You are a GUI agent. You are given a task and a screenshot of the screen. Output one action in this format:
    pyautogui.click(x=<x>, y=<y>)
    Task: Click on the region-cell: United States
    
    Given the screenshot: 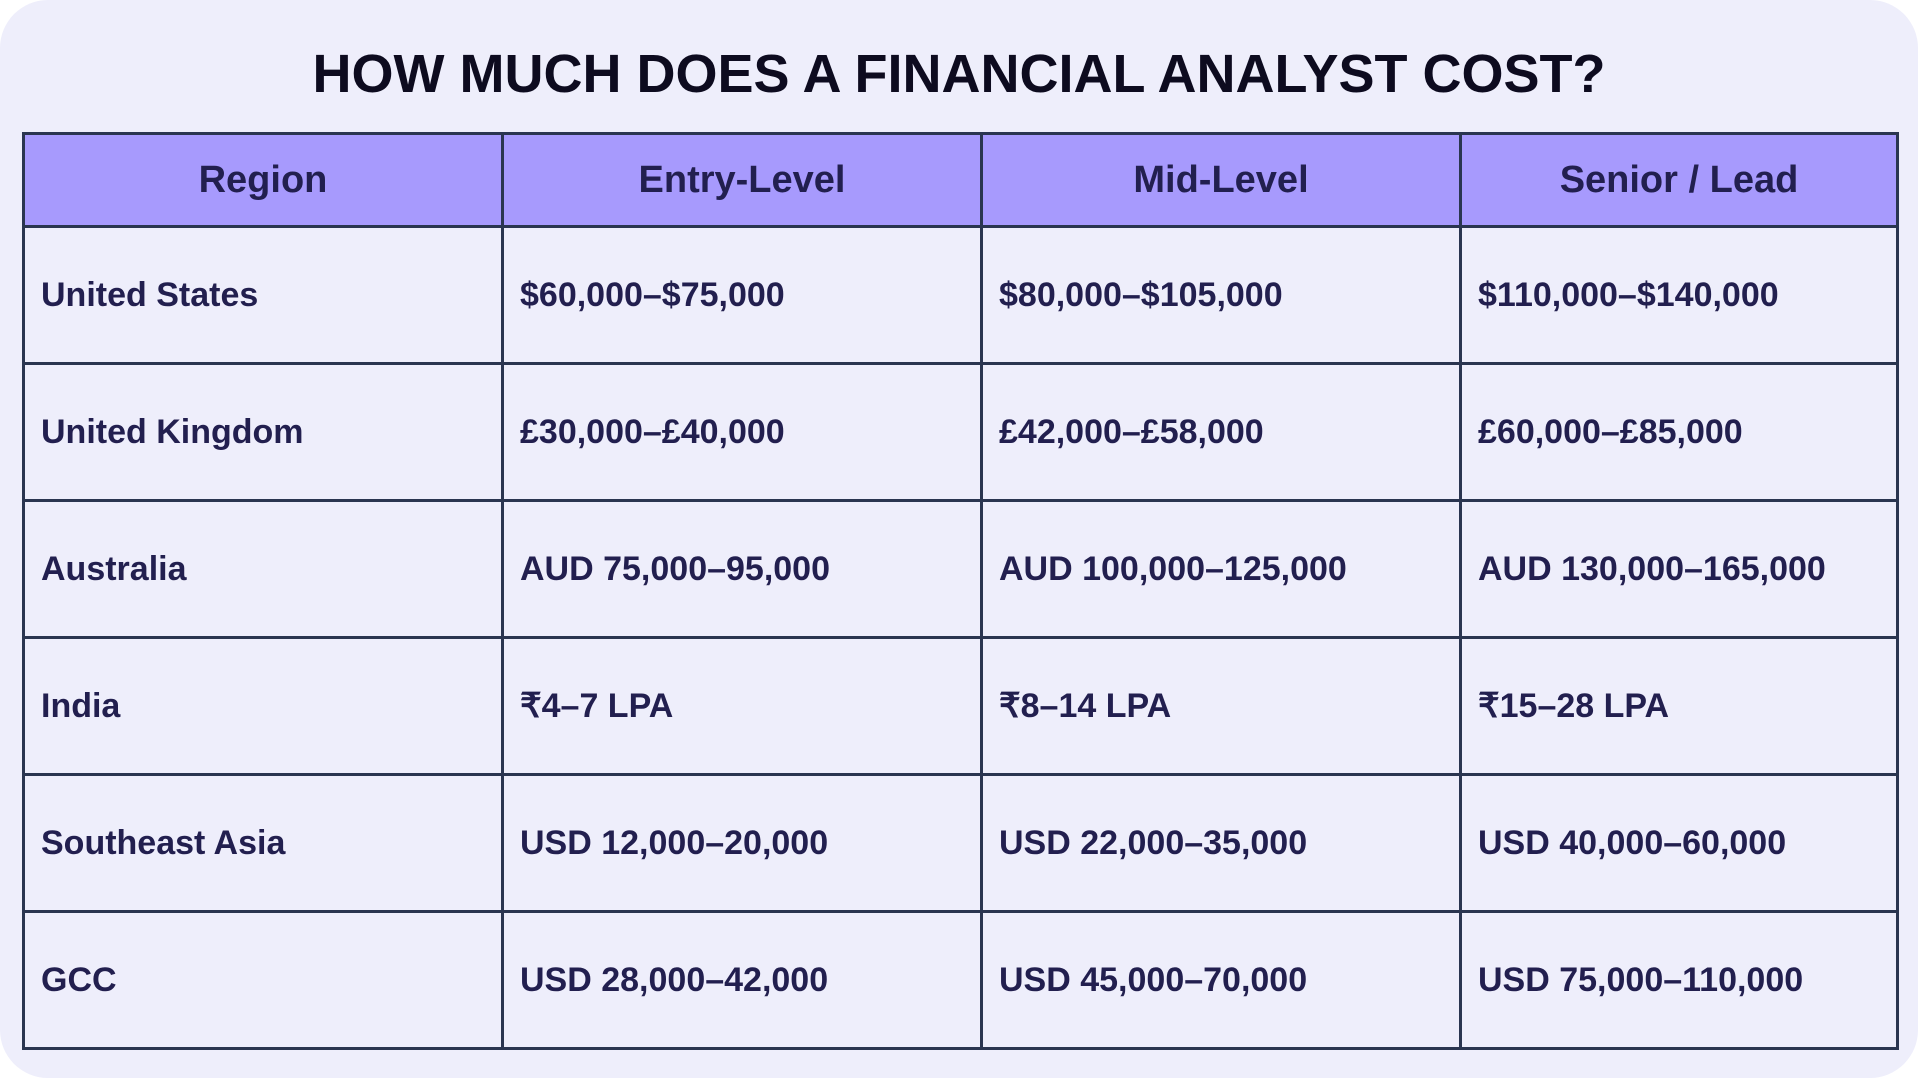 What is the action you would take?
    pyautogui.click(x=263, y=295)
    